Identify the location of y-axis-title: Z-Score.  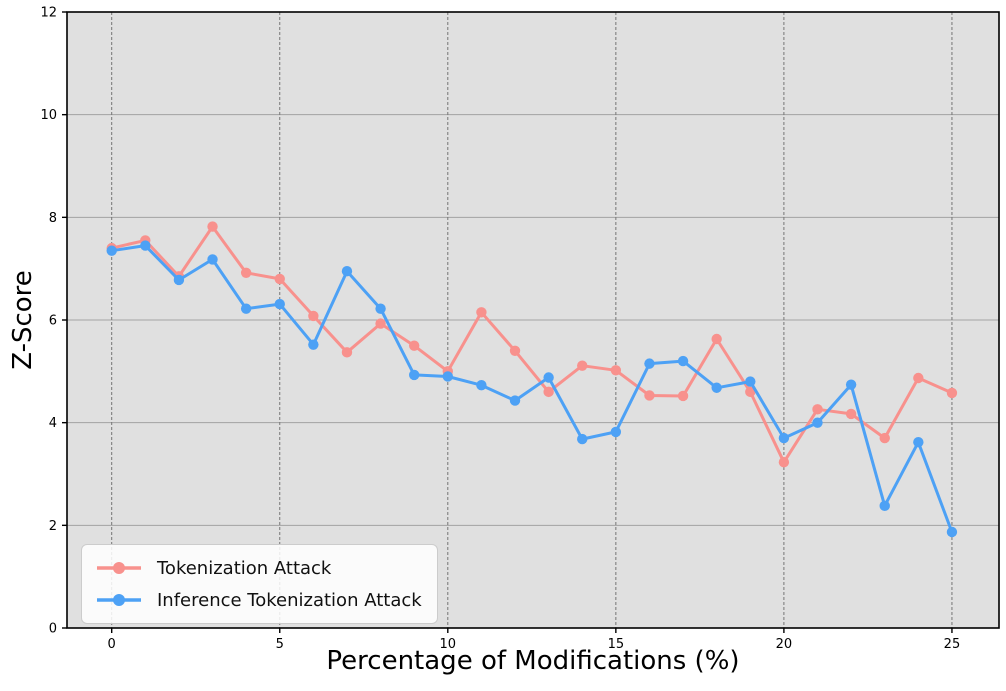
(23, 320).